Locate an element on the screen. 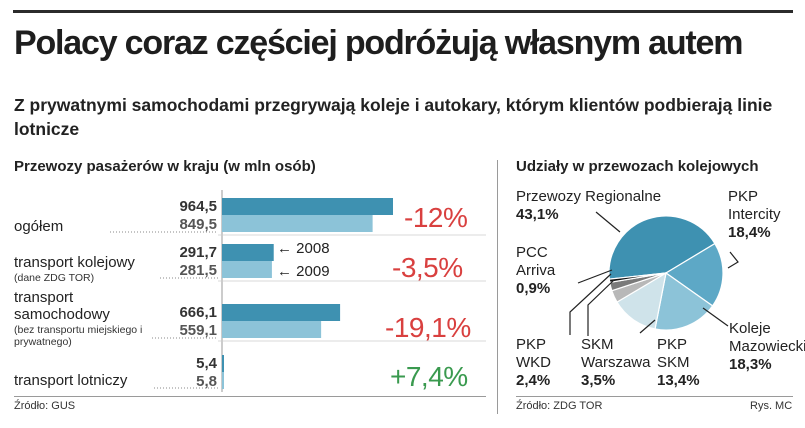 The width and height of the screenshot is (805, 428). pie-slice-pcc-arriva is located at coordinates (637, 278).